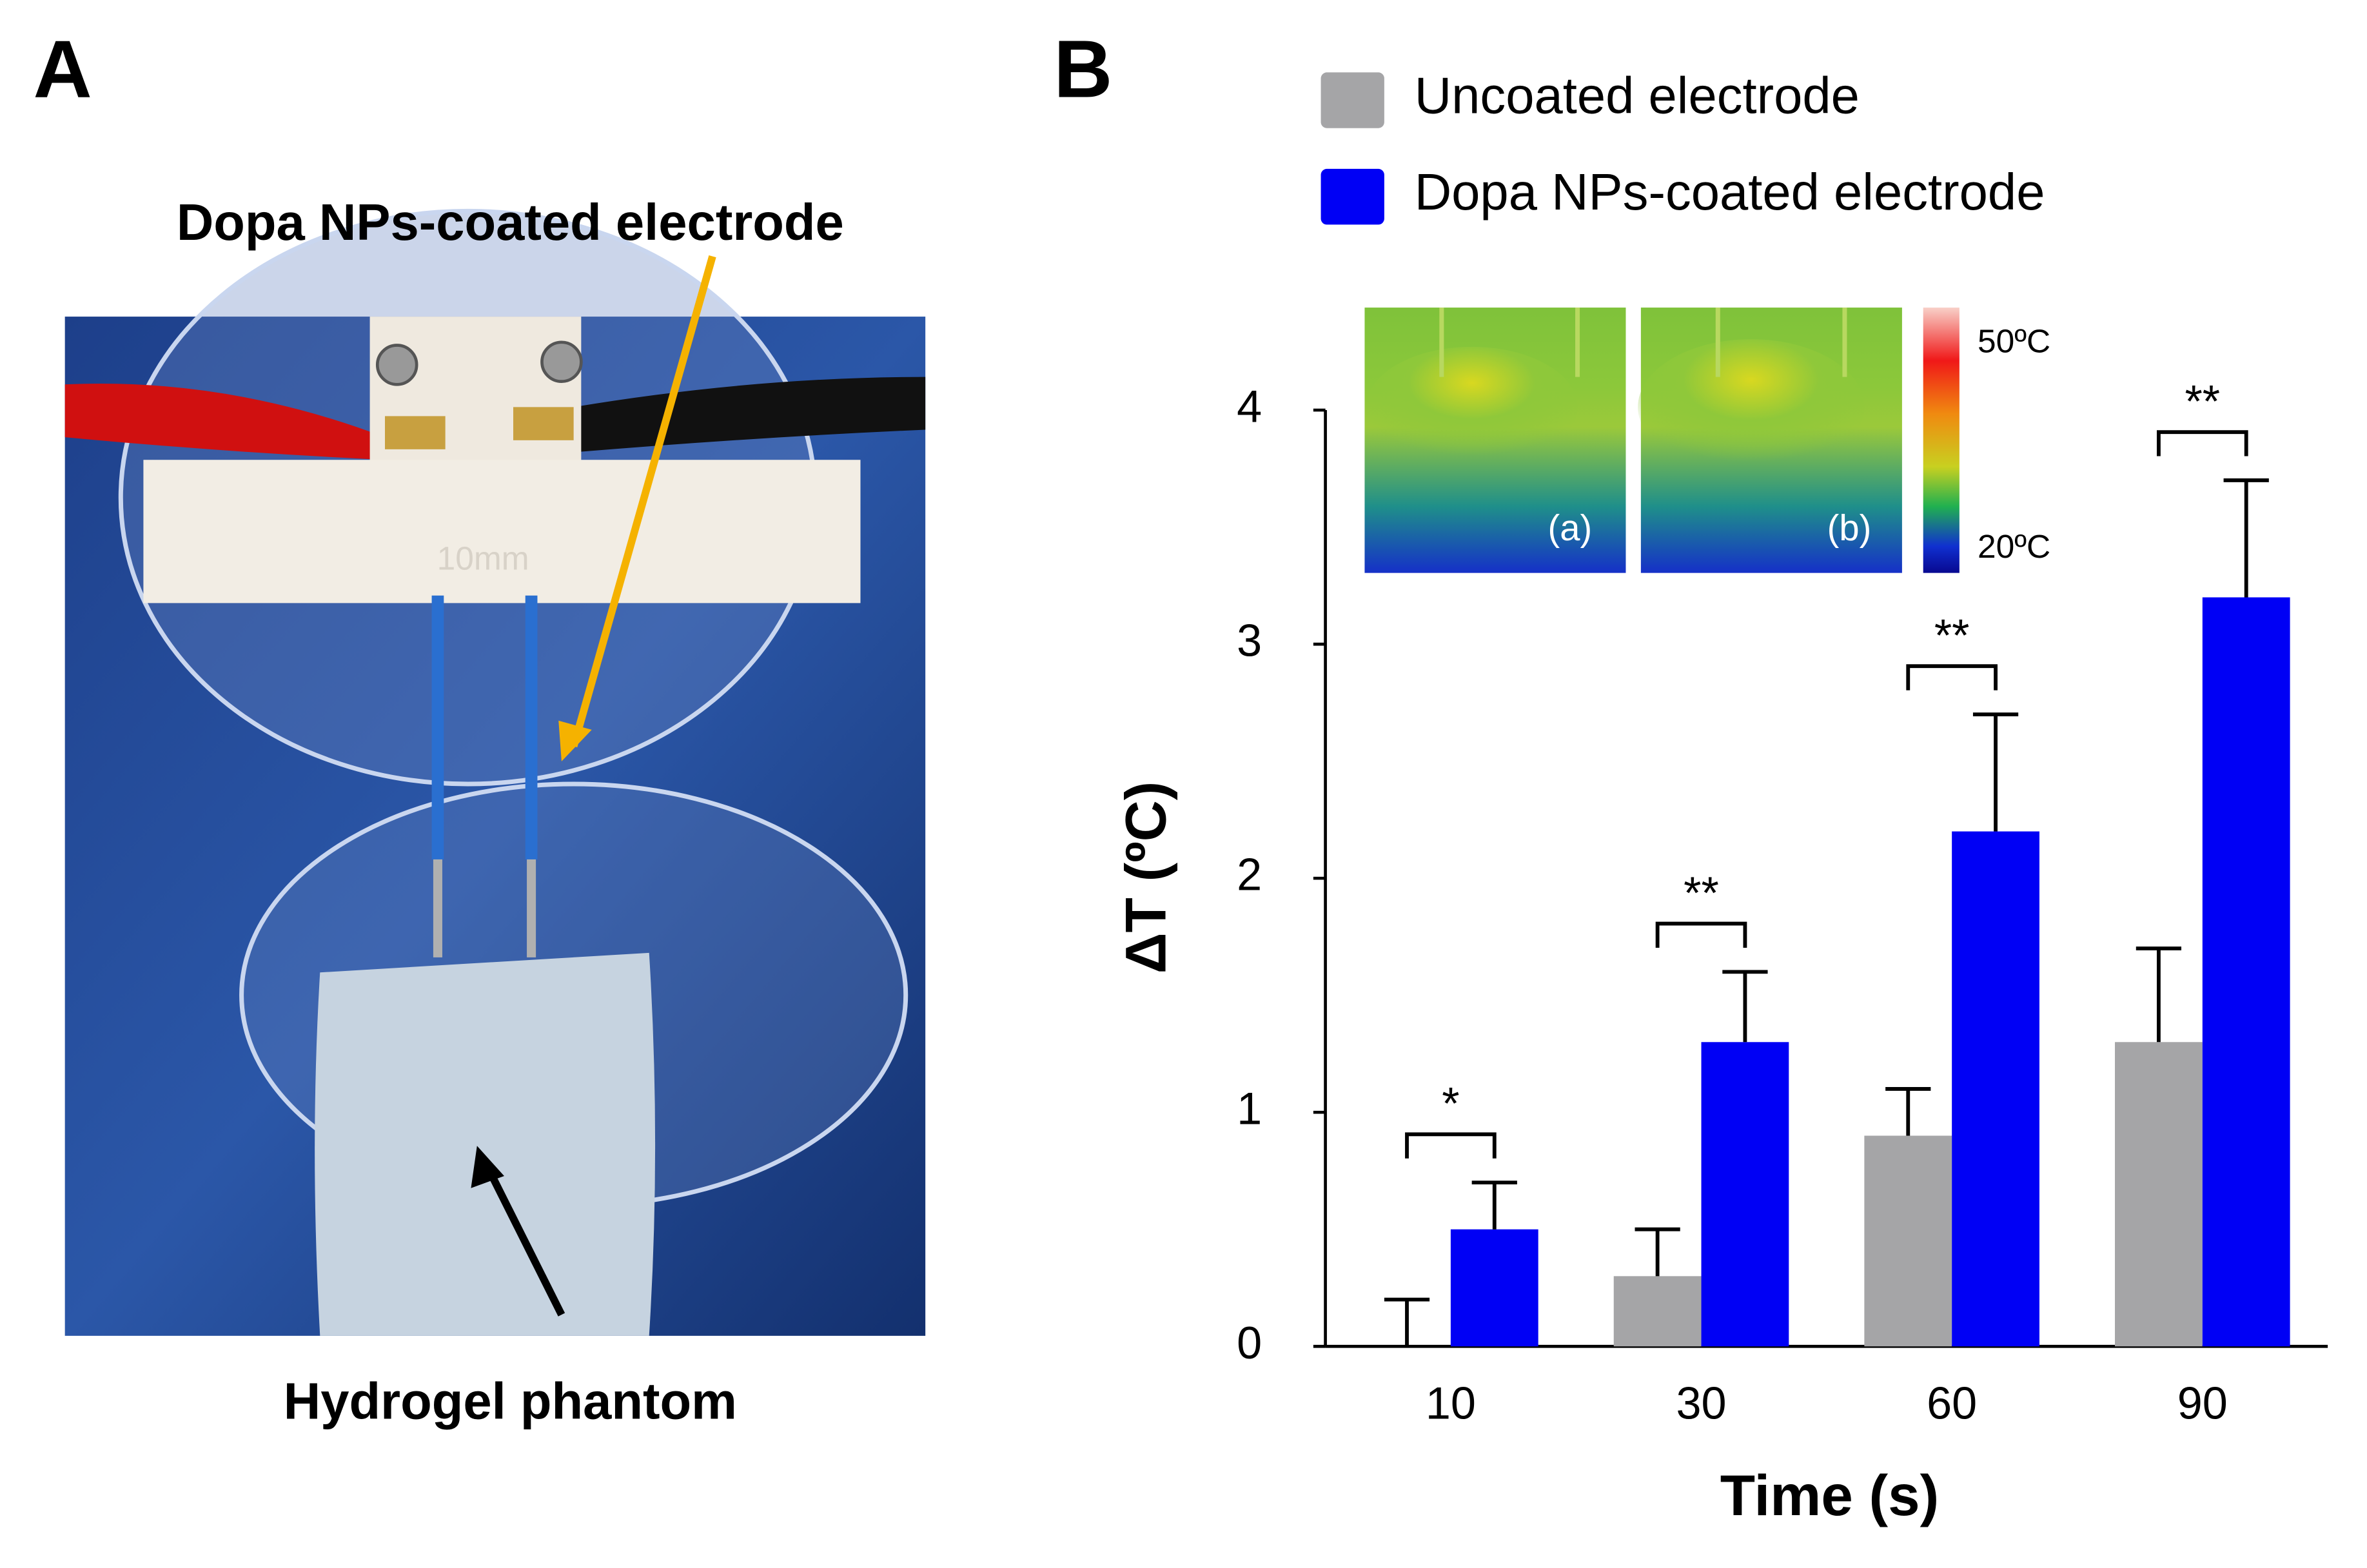 The image size is (2367, 1568). Describe the element at coordinates (2014, 546) in the screenshot. I see `scale-label: 20ºC` at that location.